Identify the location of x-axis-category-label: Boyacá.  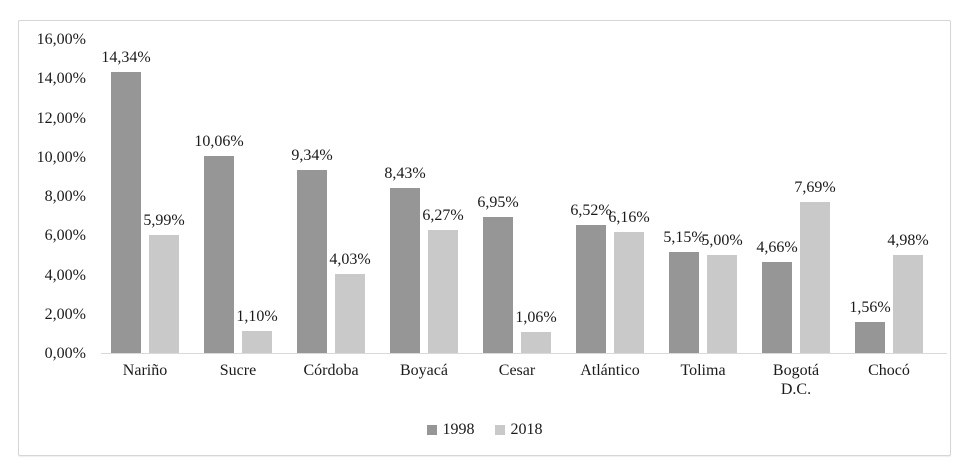
(424, 370).